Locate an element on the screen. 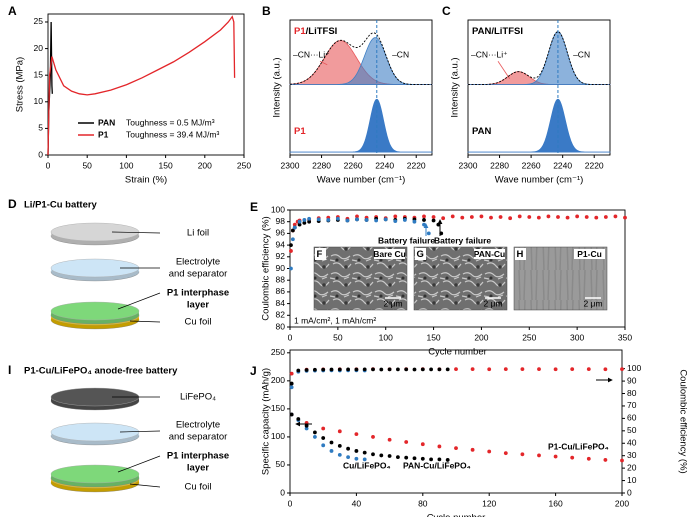 This screenshot has width=700, height=517. y-tick-label: 200 is located at coordinates (278, 380).